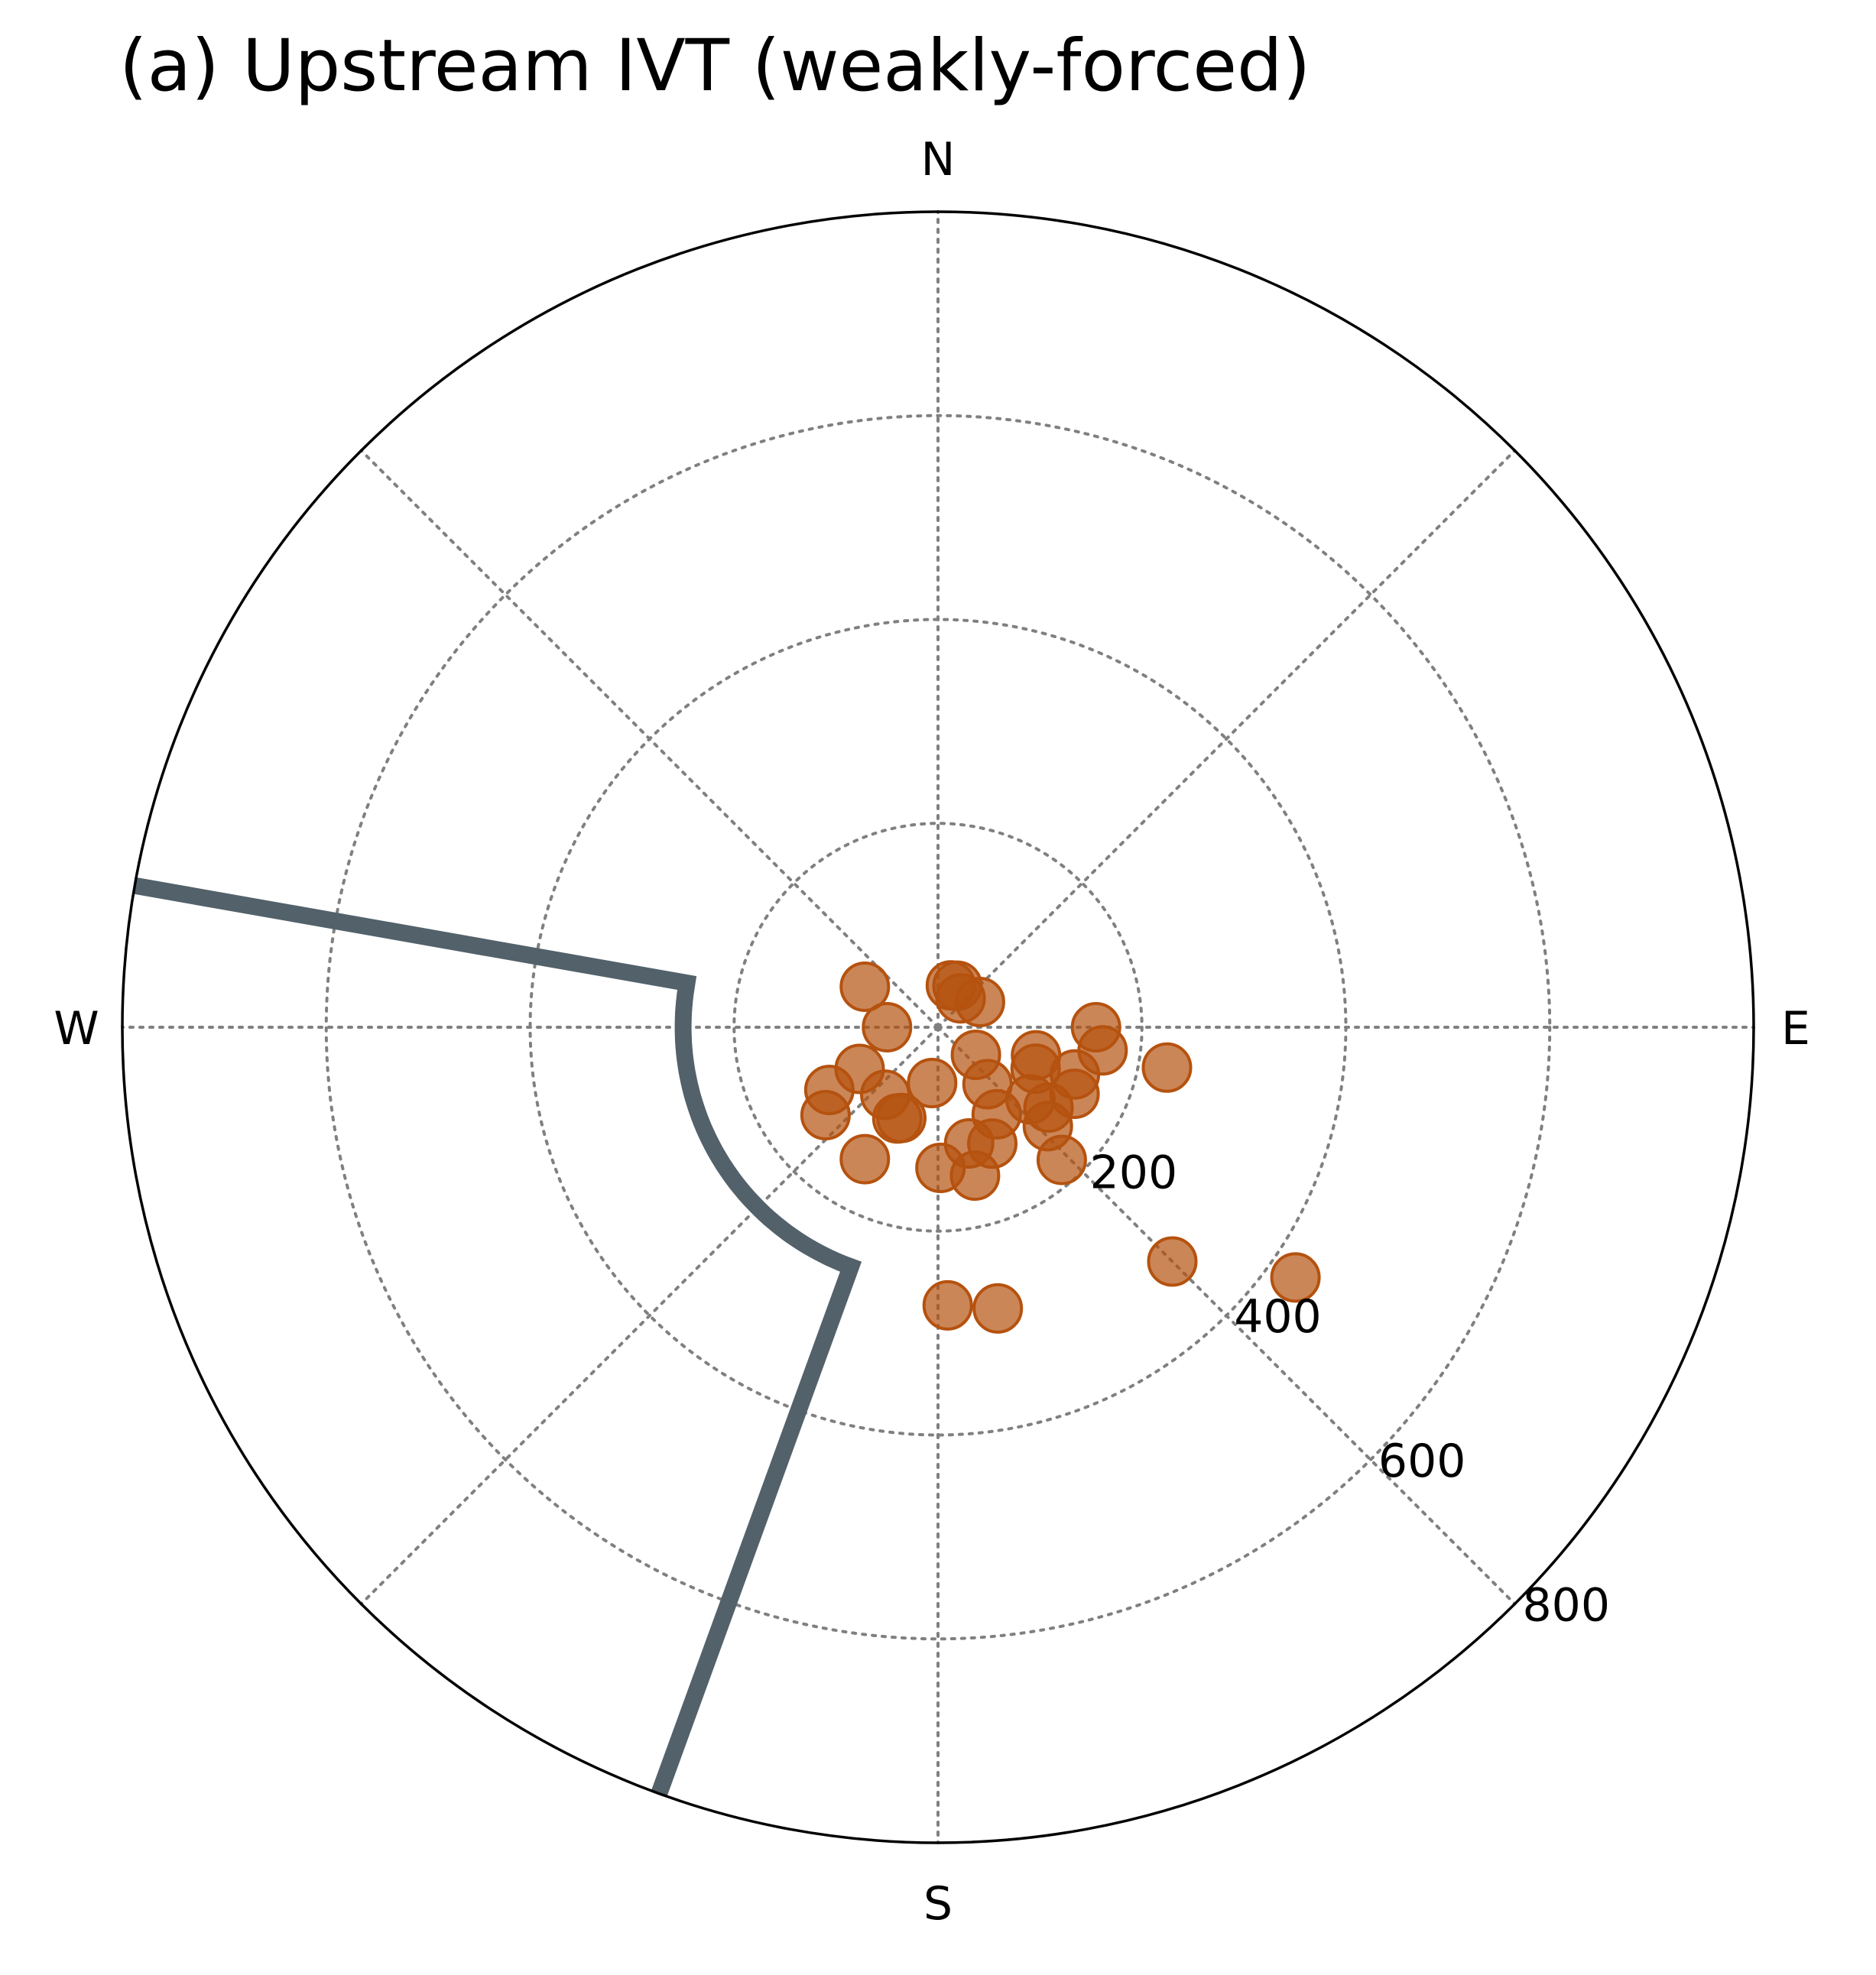 The height and width of the screenshot is (1975, 1876). What do you see at coordinates (1796, 1029) in the screenshot?
I see `compass-label-e: E` at bounding box center [1796, 1029].